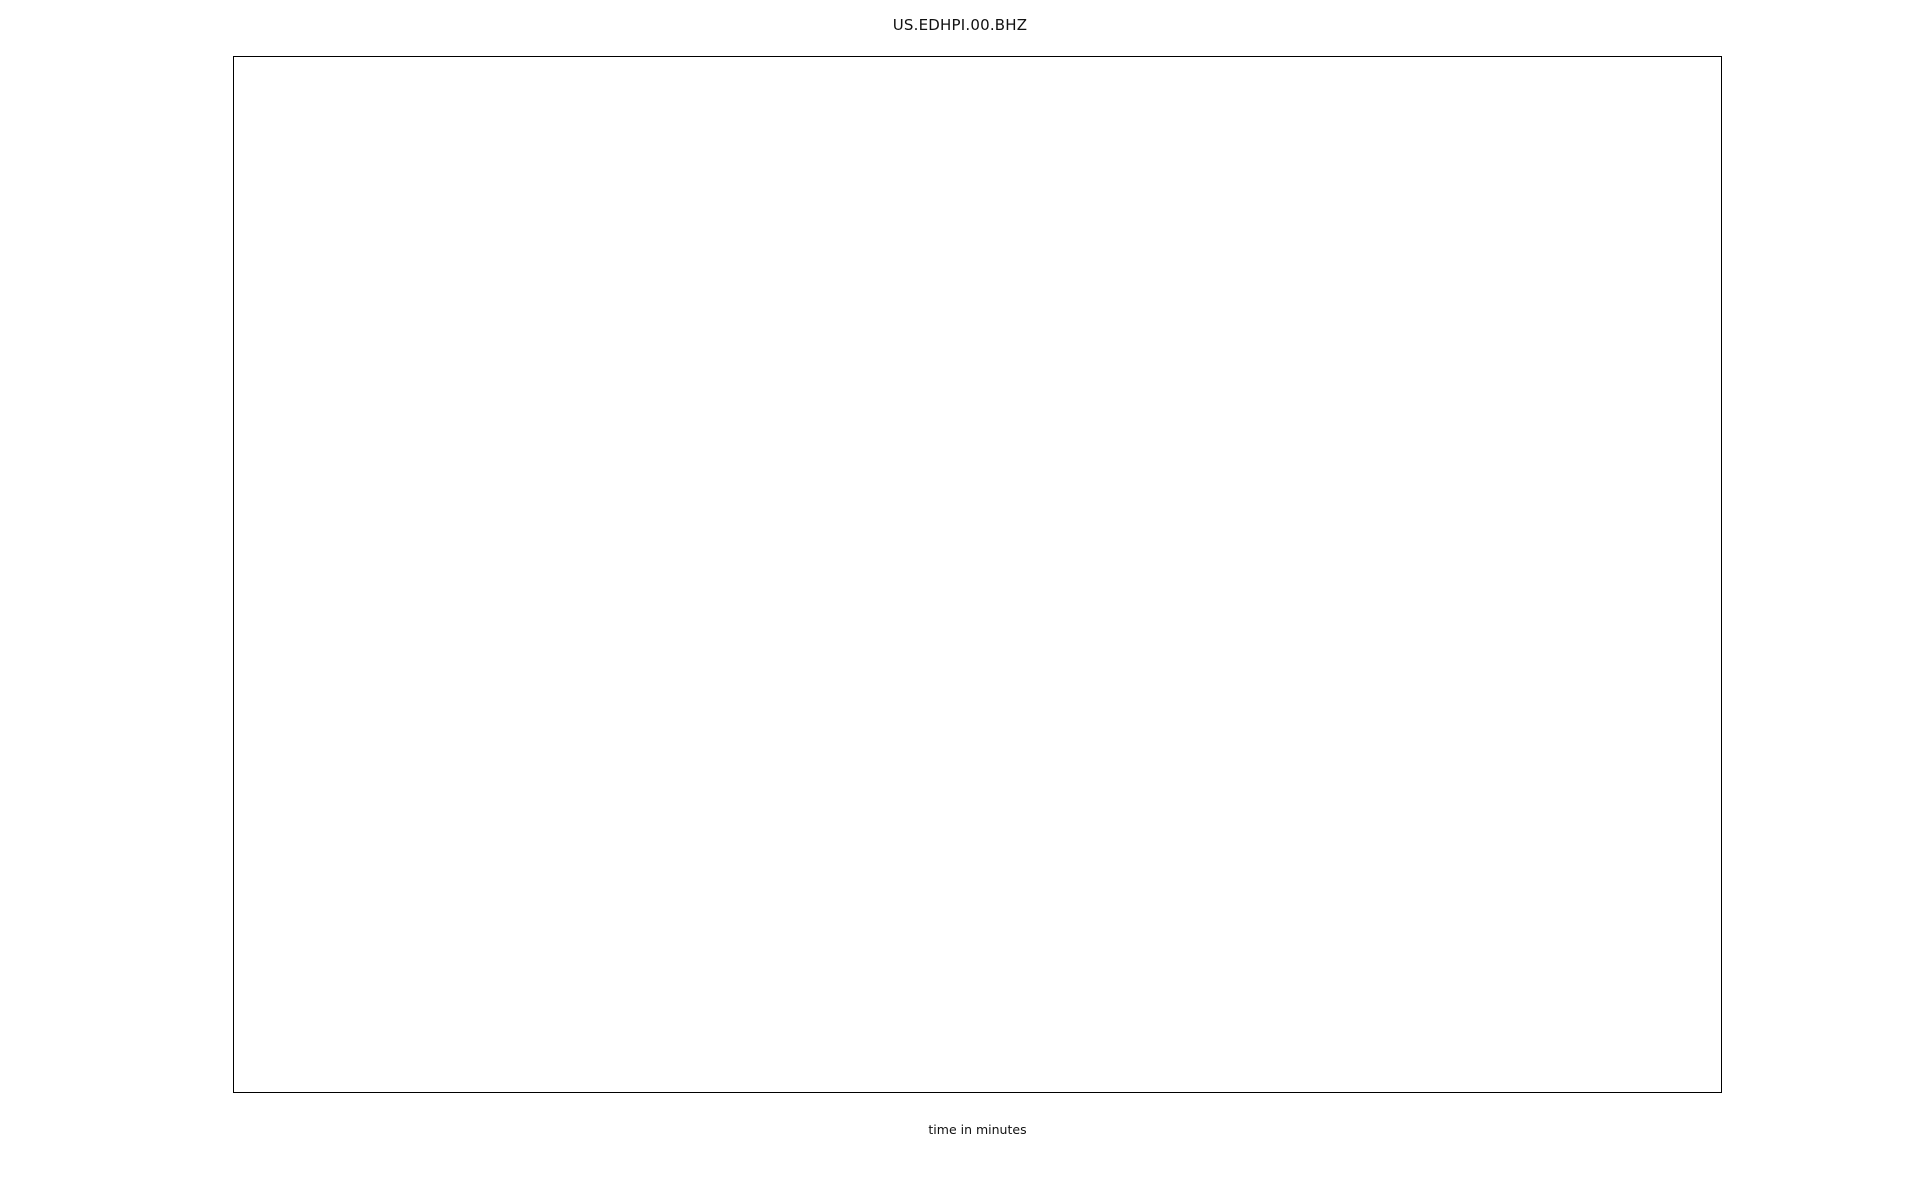 The height and width of the screenshot is (1200, 1920). Describe the element at coordinates (977, 1129) in the screenshot. I see `x-axis-label: time in minutes` at that location.